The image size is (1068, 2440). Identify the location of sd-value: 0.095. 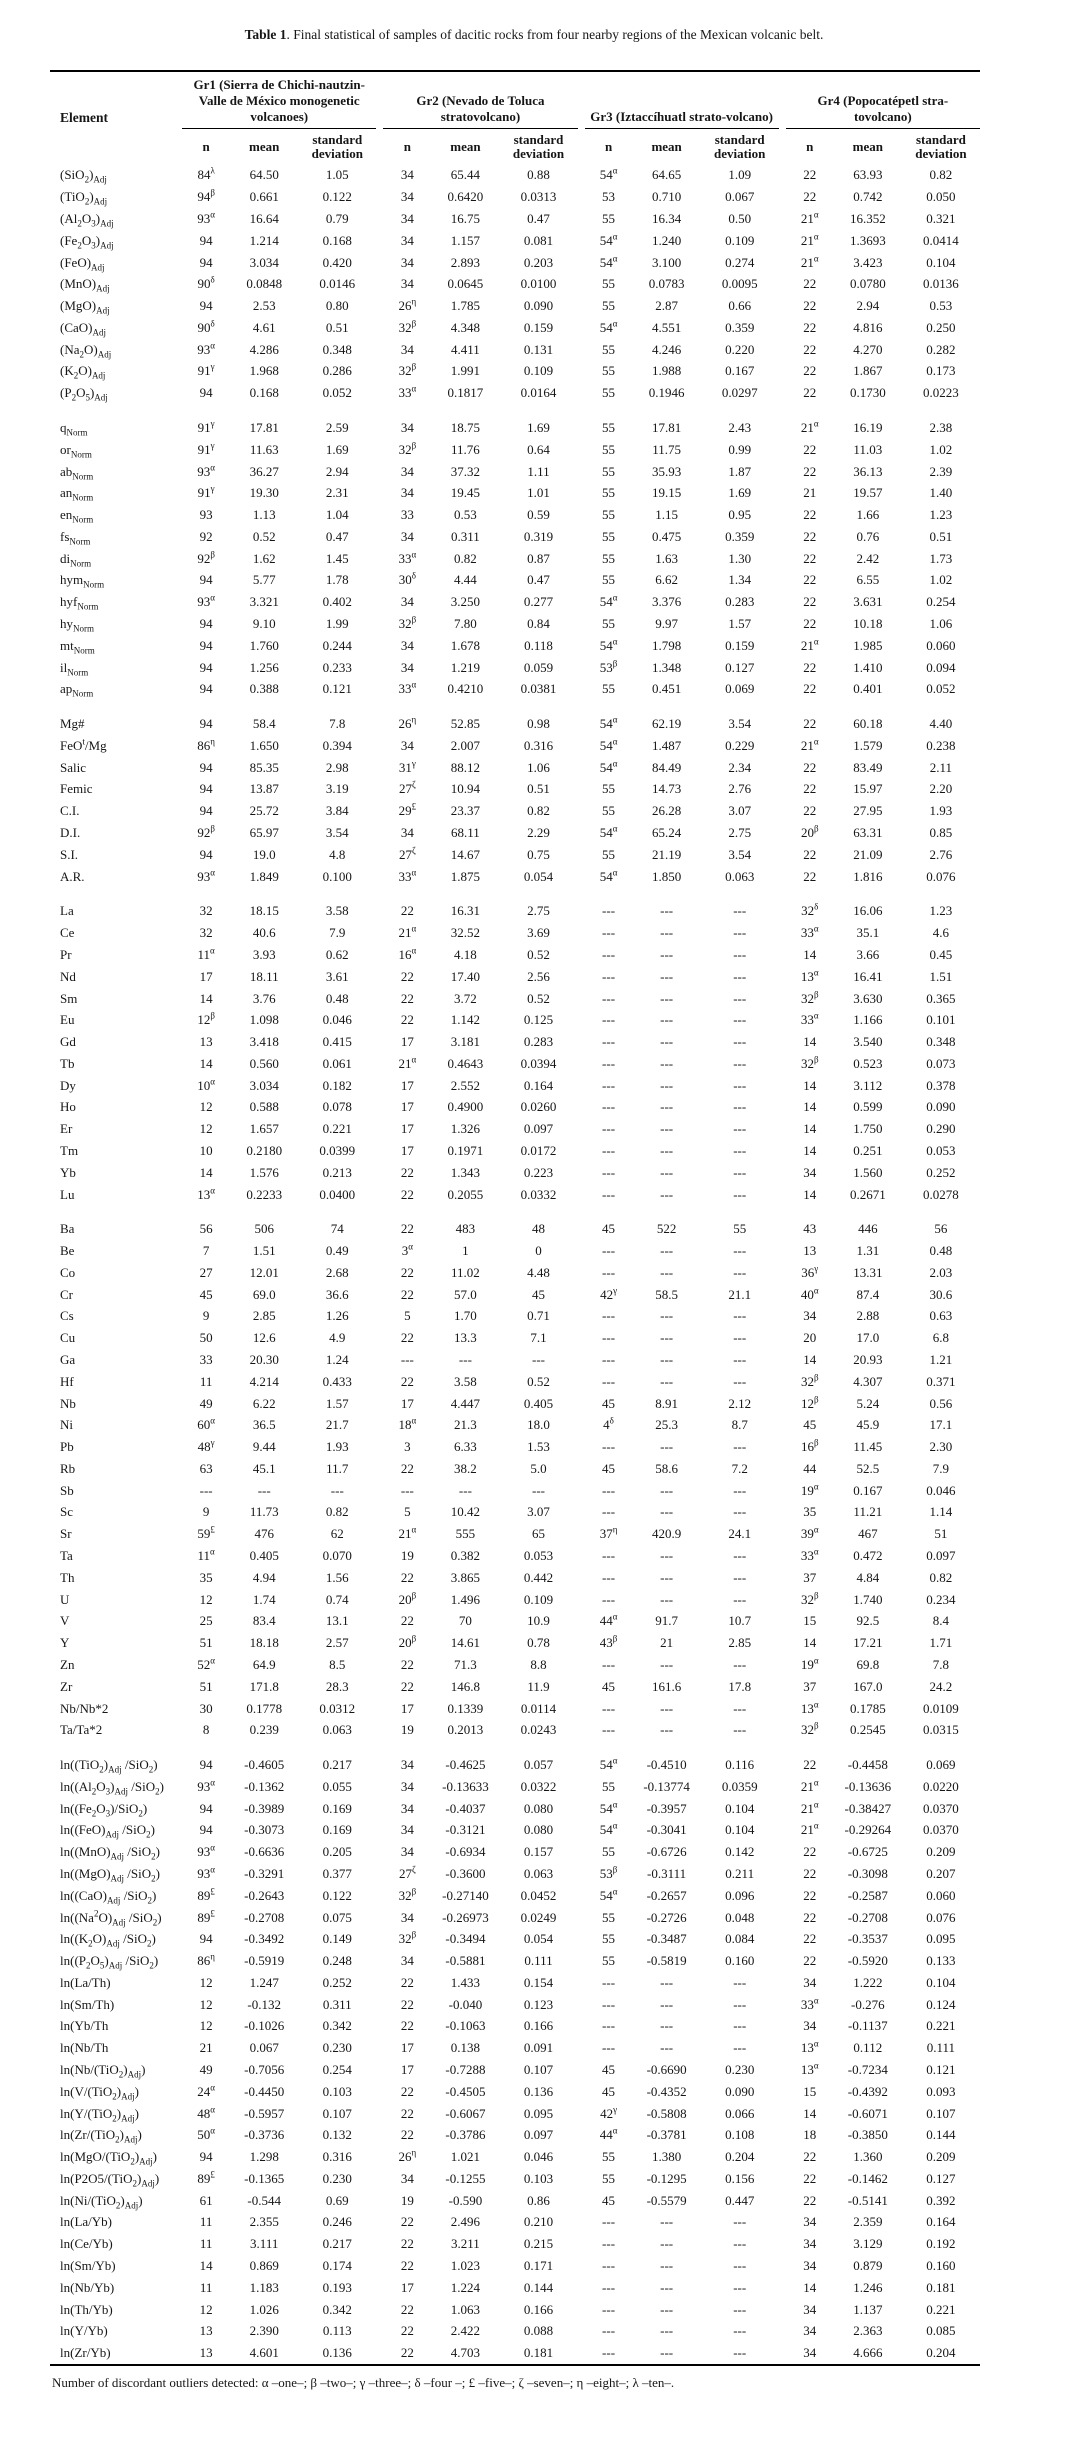
(538, 2113).